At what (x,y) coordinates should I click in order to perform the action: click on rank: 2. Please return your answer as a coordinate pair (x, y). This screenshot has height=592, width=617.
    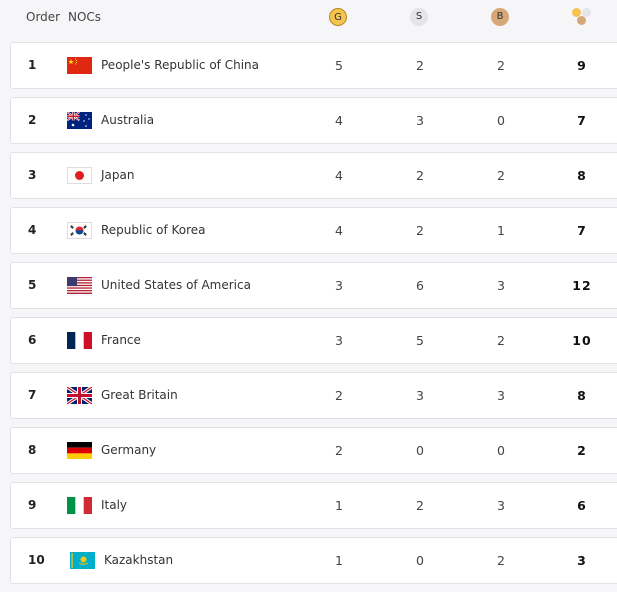
    Looking at the image, I should click on (32, 120).